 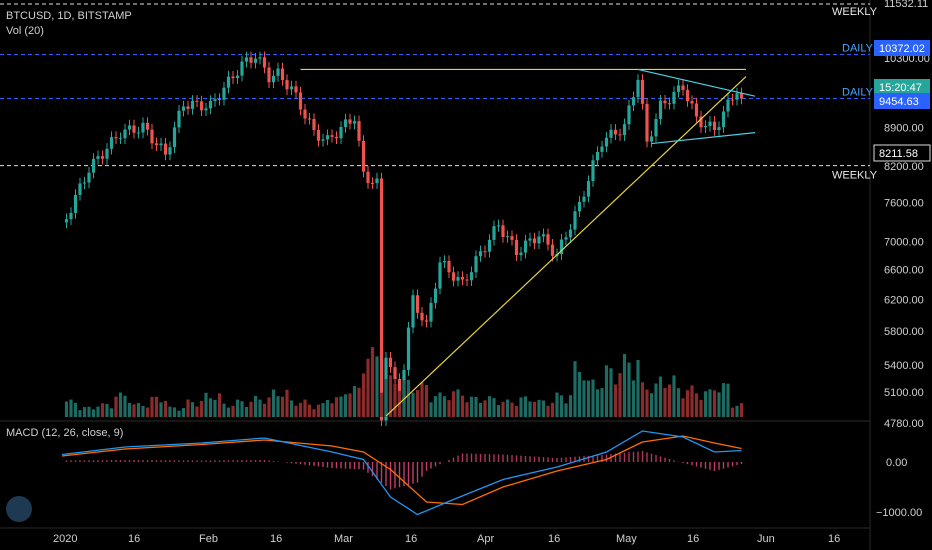 I want to click on price-badge, so click(x=902, y=101).